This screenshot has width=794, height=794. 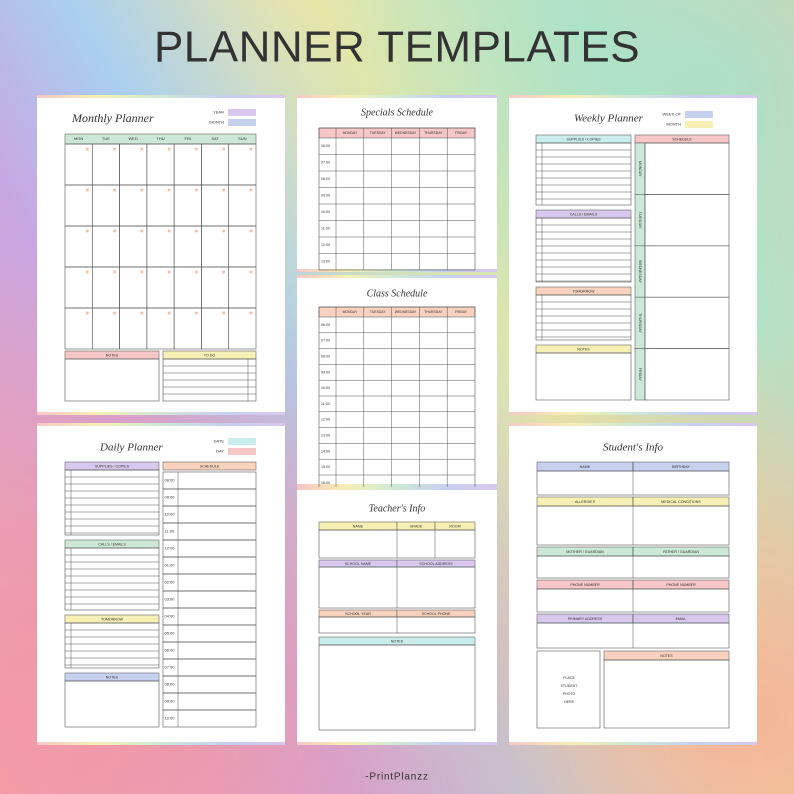 What do you see at coordinates (325, 467) in the screenshot?
I see `time-label: 15:00` at bounding box center [325, 467].